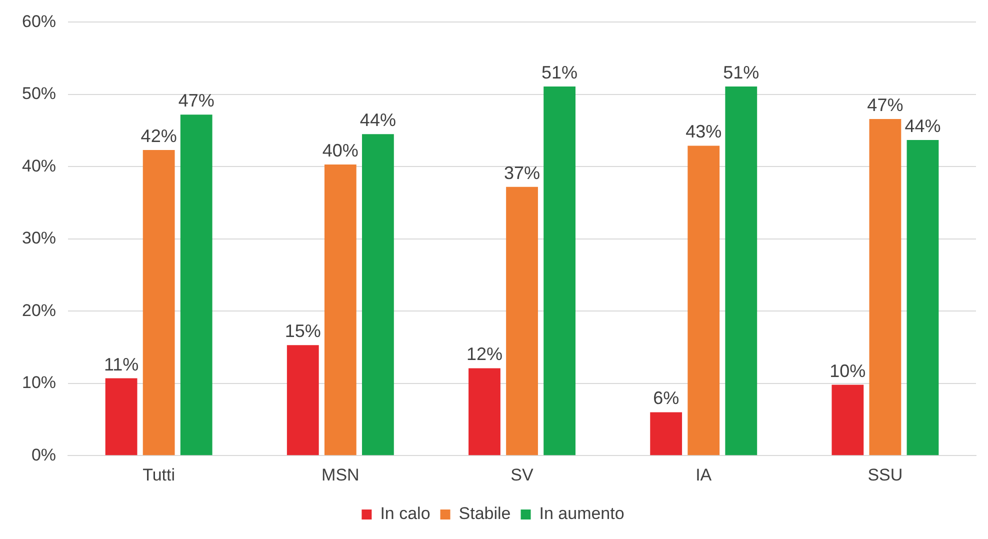  Describe the element at coordinates (302, 331) in the screenshot. I see `data-label: 15%` at that location.